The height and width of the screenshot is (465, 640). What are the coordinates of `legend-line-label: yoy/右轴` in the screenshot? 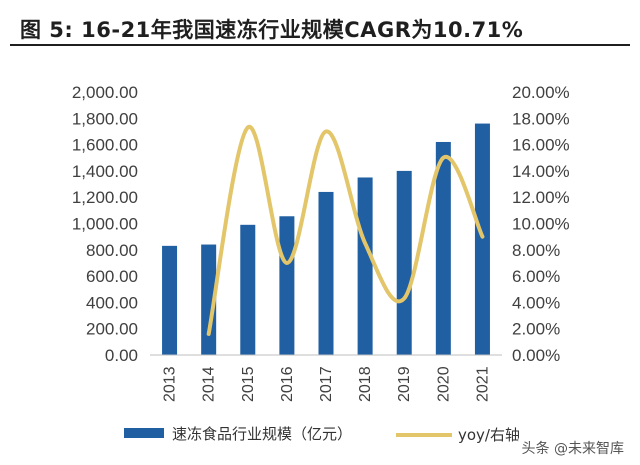 It's located at (489, 435).